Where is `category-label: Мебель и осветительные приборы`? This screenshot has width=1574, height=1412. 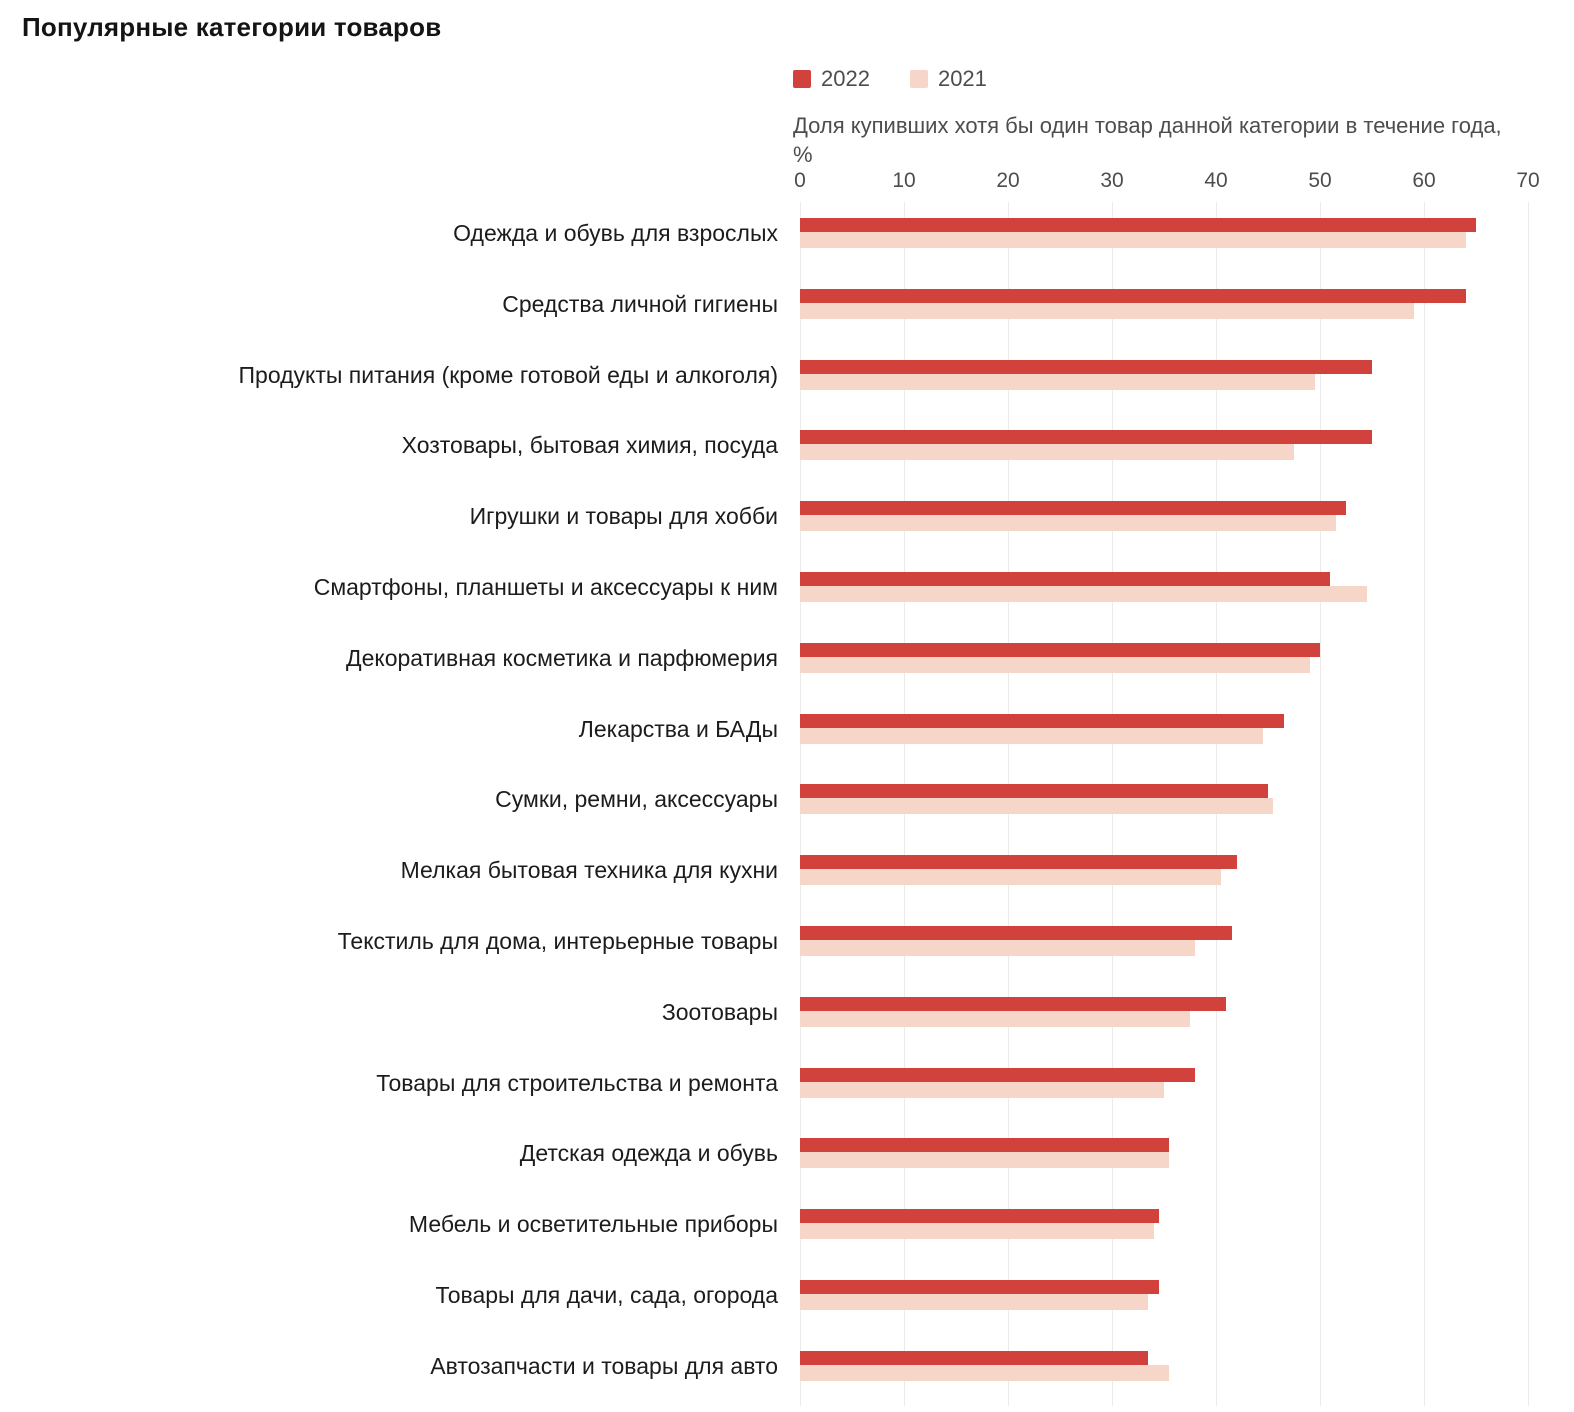 category-label: Мебель и осветительные приборы is located at coordinates (593, 1224).